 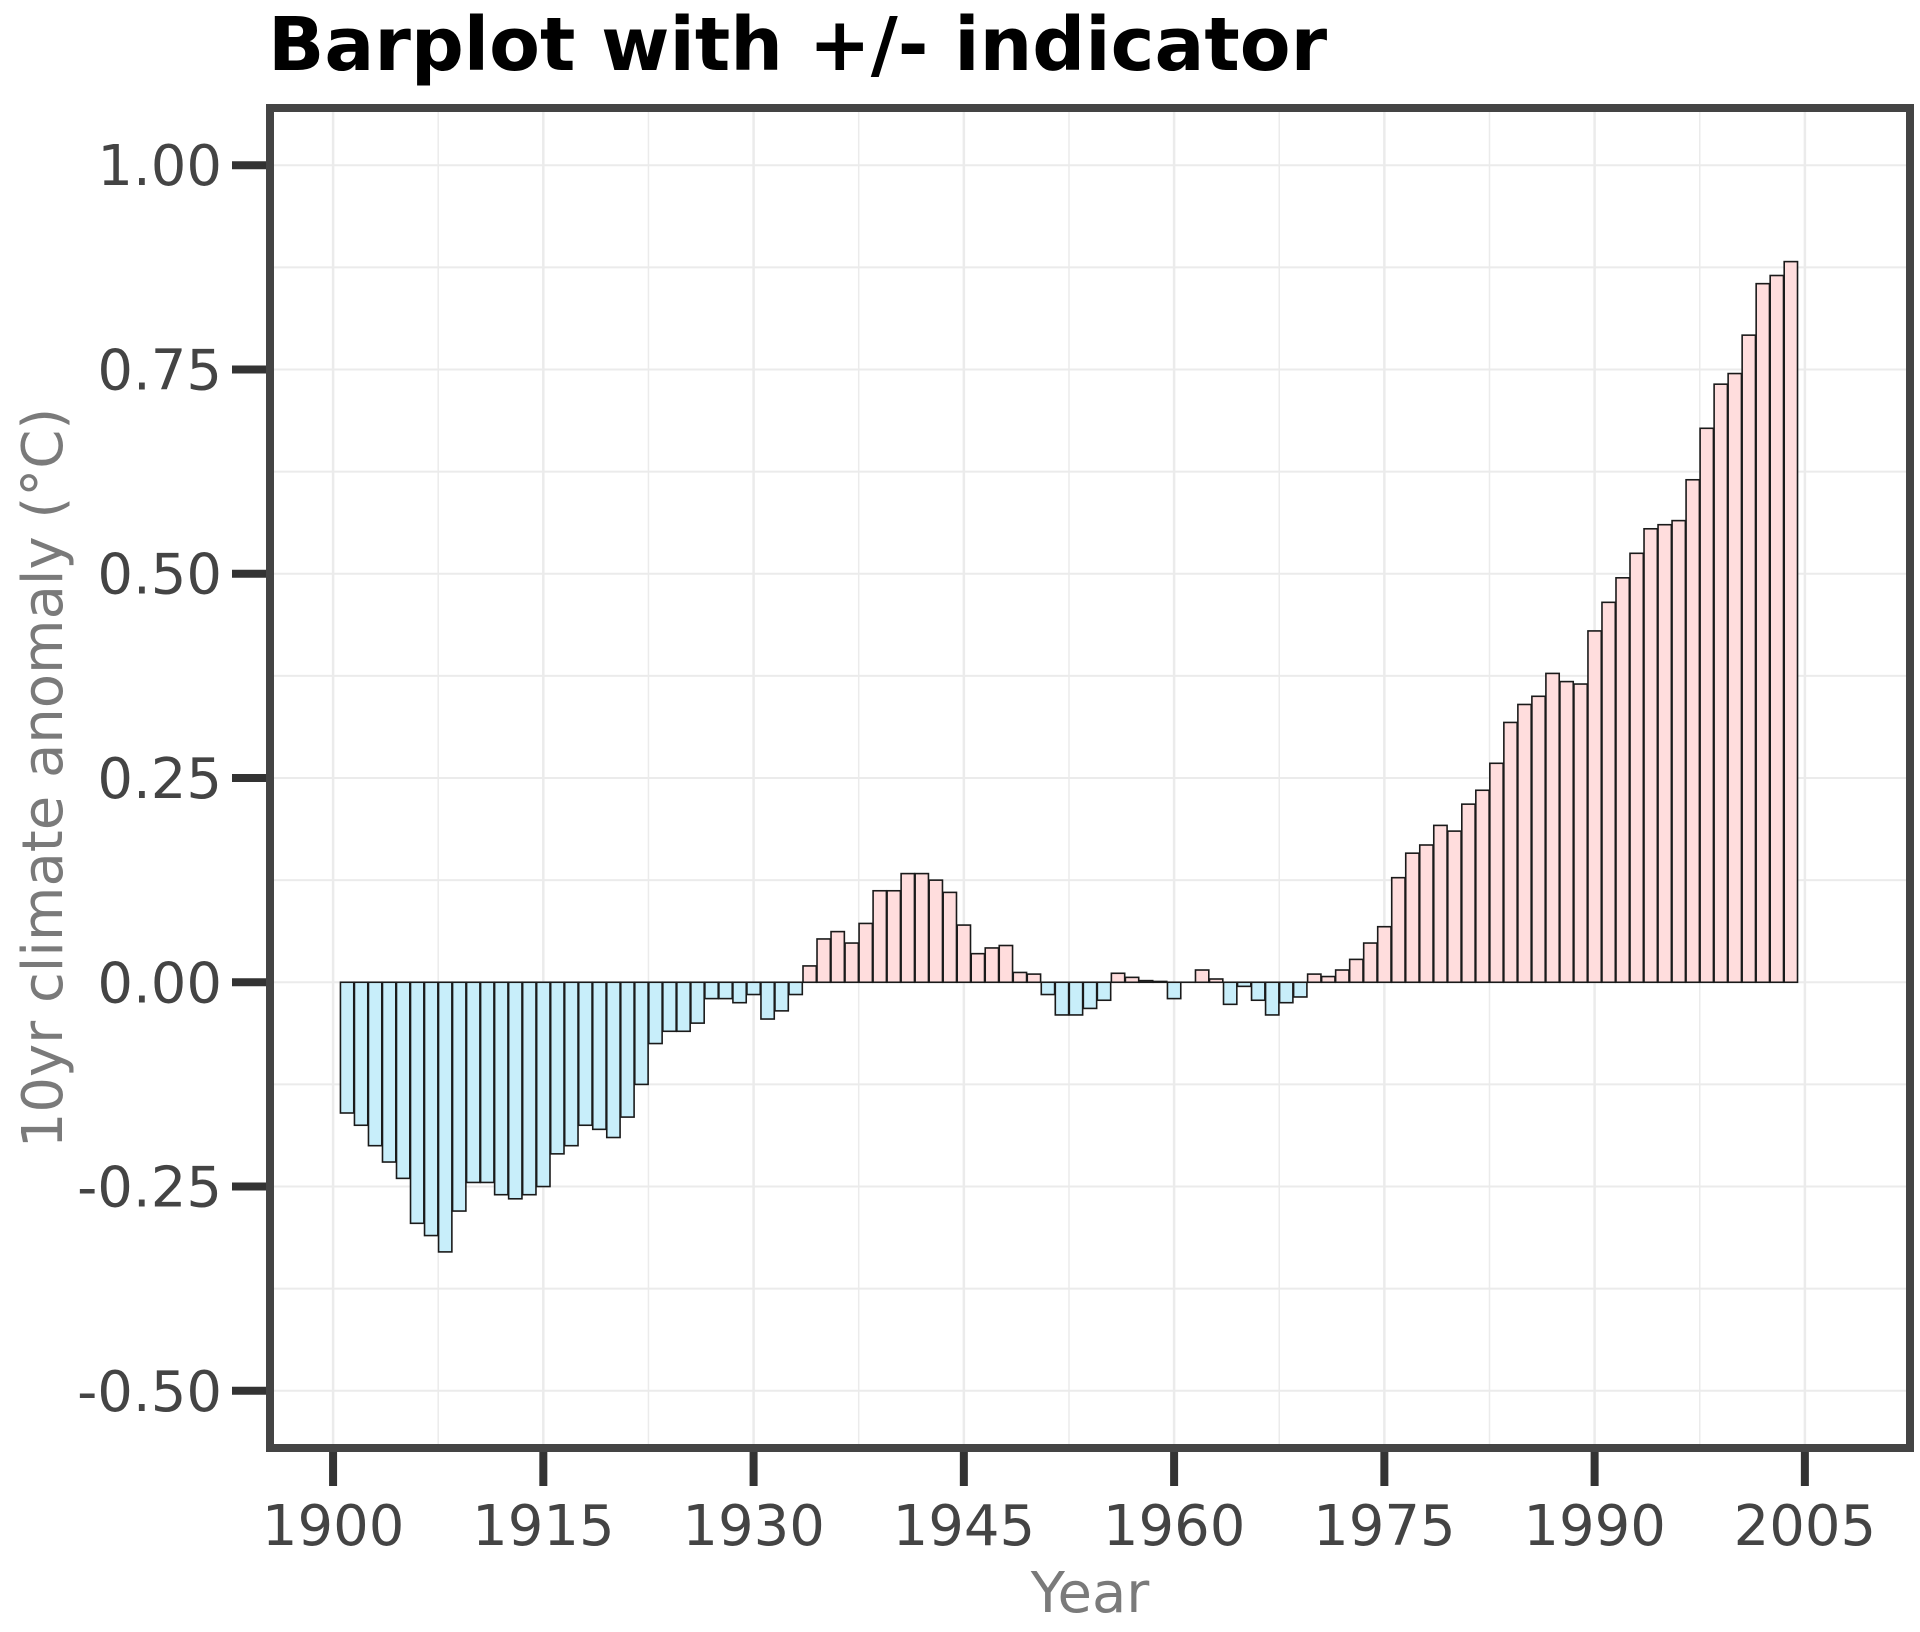 I want to click on y-tick-label: -0.50, so click(x=149, y=1392).